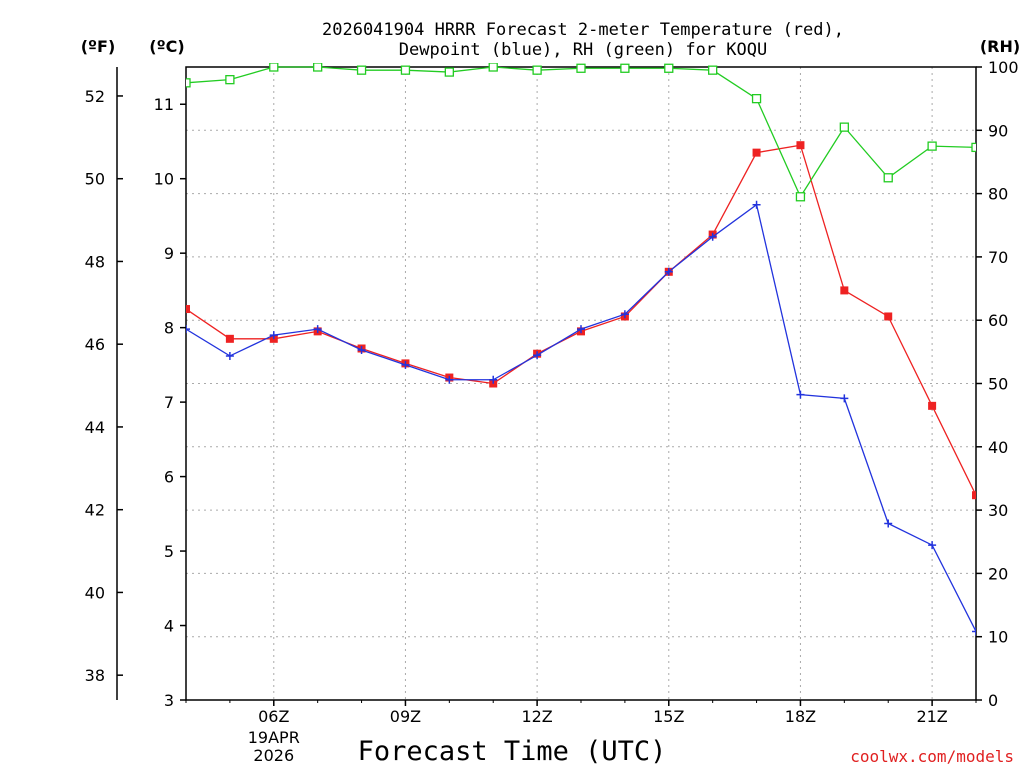 Image resolution: width=1024 pixels, height=768 pixels. What do you see at coordinates (95, 179) in the screenshot?
I see `fahrenheit-tick-label: 50` at bounding box center [95, 179].